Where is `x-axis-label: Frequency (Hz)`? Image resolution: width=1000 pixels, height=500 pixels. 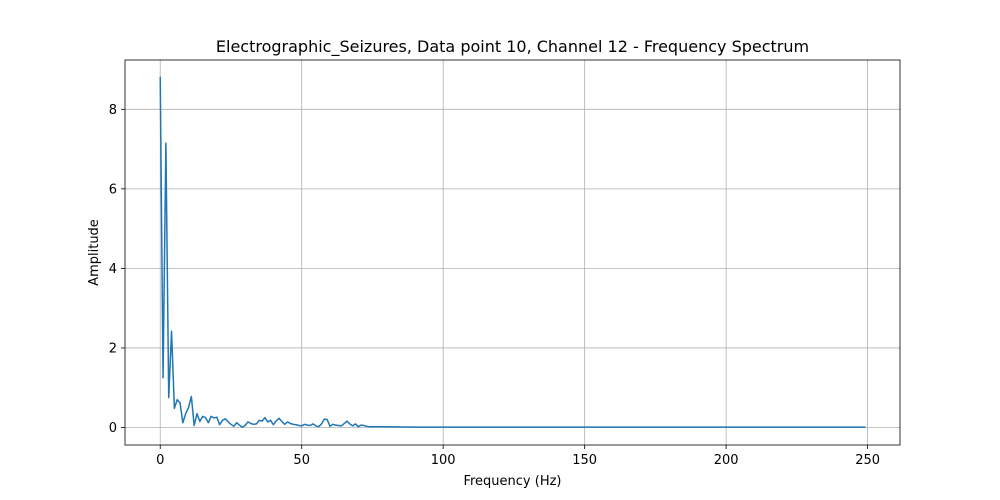 x-axis-label: Frequency (Hz) is located at coordinates (512, 481).